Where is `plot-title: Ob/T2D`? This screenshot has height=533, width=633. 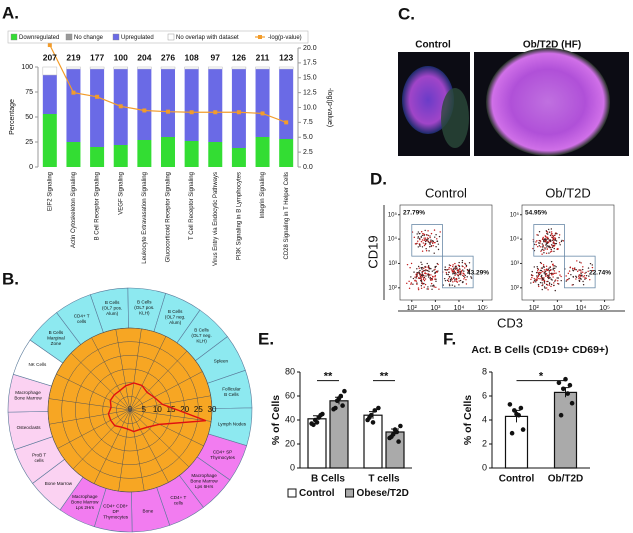 plot-title: Ob/T2D is located at coordinates (568, 192).